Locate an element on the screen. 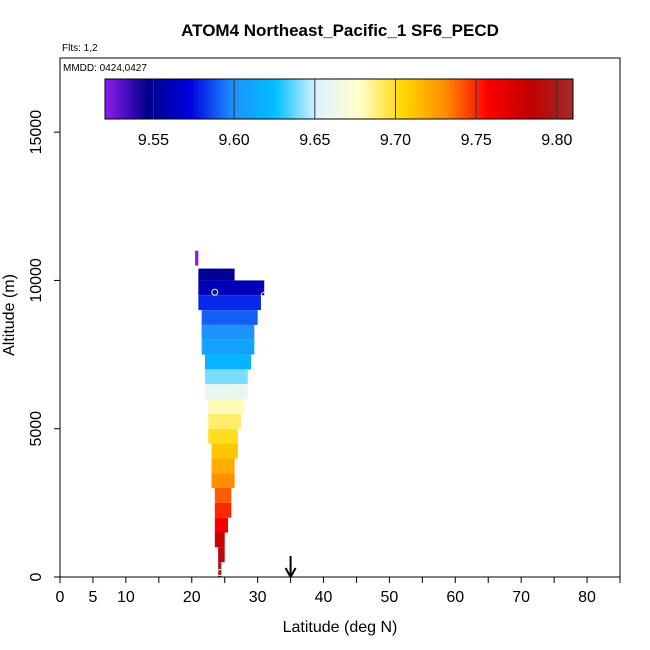 This screenshot has height=650, width=650. x-tick-label: 50 is located at coordinates (390, 597).